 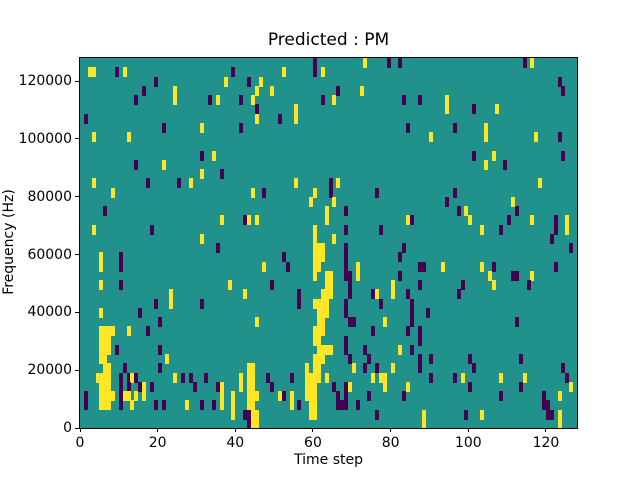 I want to click on y-axis-label: Frequency (Hz), so click(x=9, y=242).